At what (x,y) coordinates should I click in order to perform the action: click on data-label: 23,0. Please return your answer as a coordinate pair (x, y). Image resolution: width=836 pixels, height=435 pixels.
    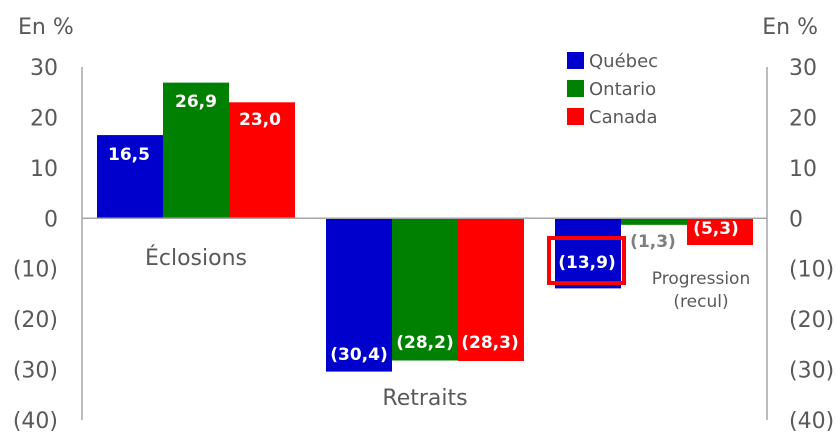
    Looking at the image, I should click on (260, 120).